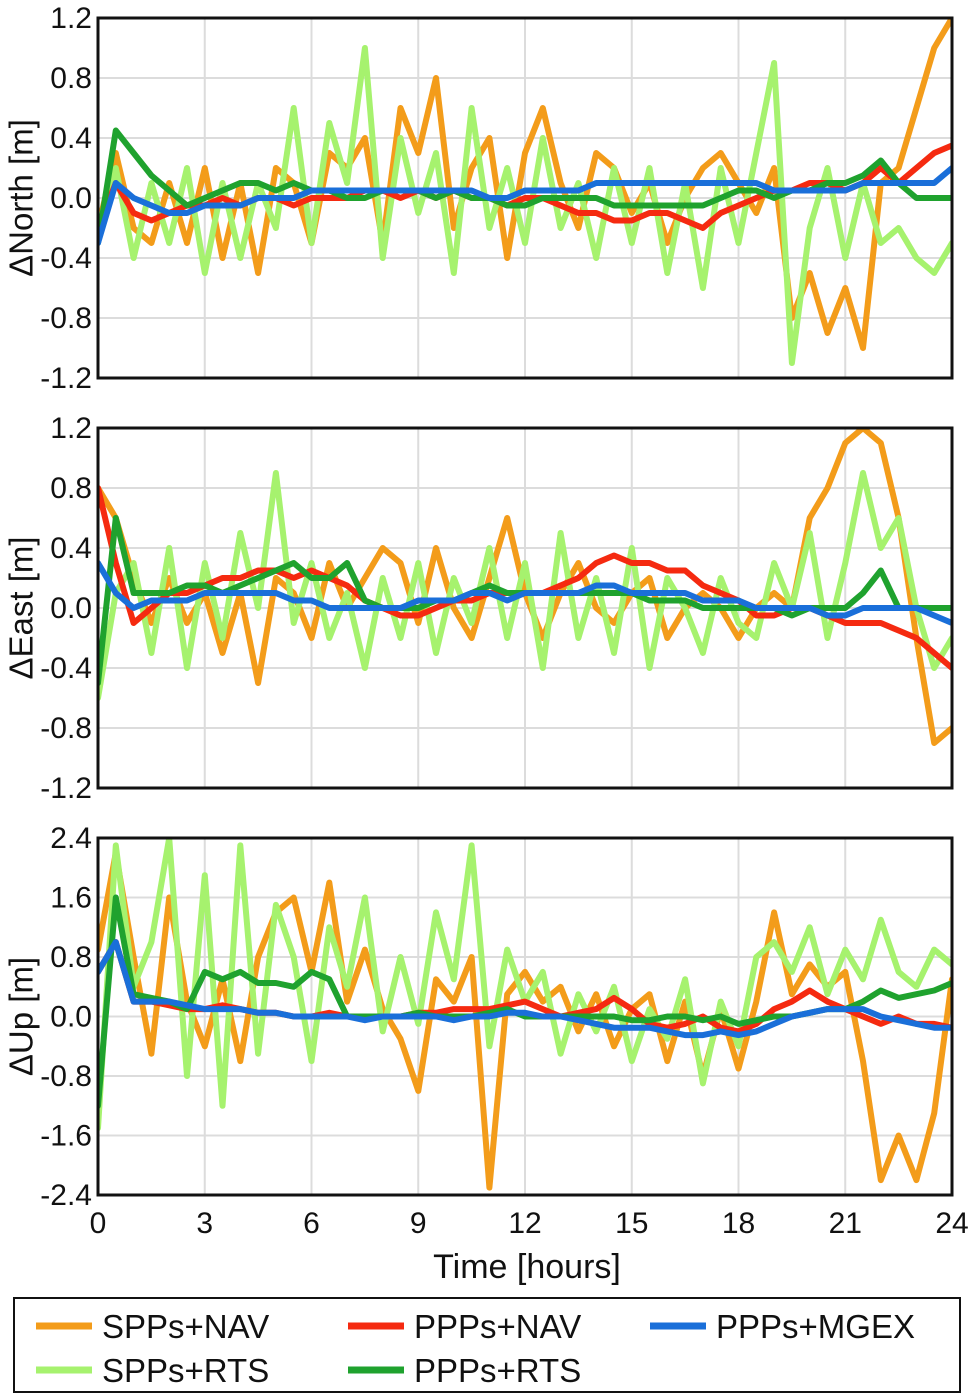  I want to click on yticks-east: -1.2 -0.8 -0.4 0.0 0.4 0.8 1.2, so click(66, 608).